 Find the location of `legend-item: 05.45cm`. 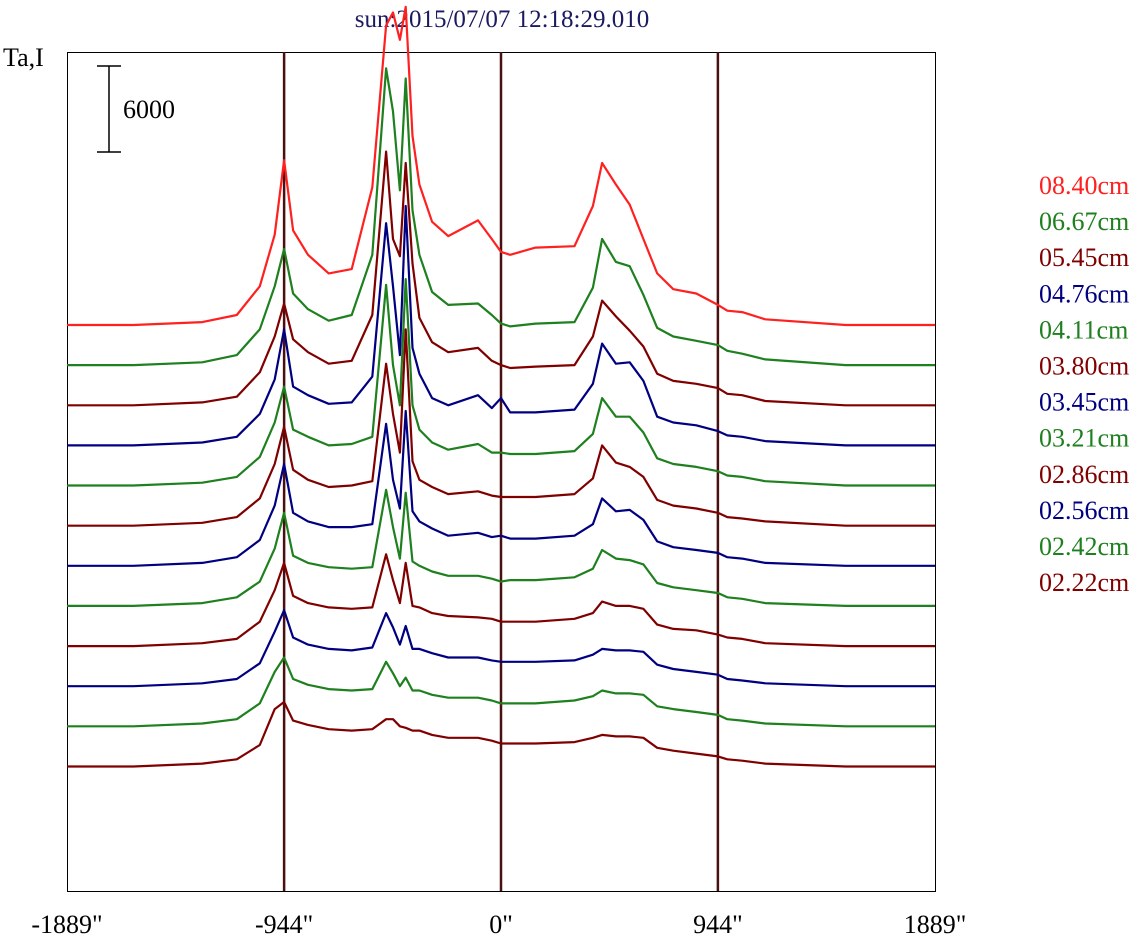

legend-item: 05.45cm is located at coordinates (1084, 257).